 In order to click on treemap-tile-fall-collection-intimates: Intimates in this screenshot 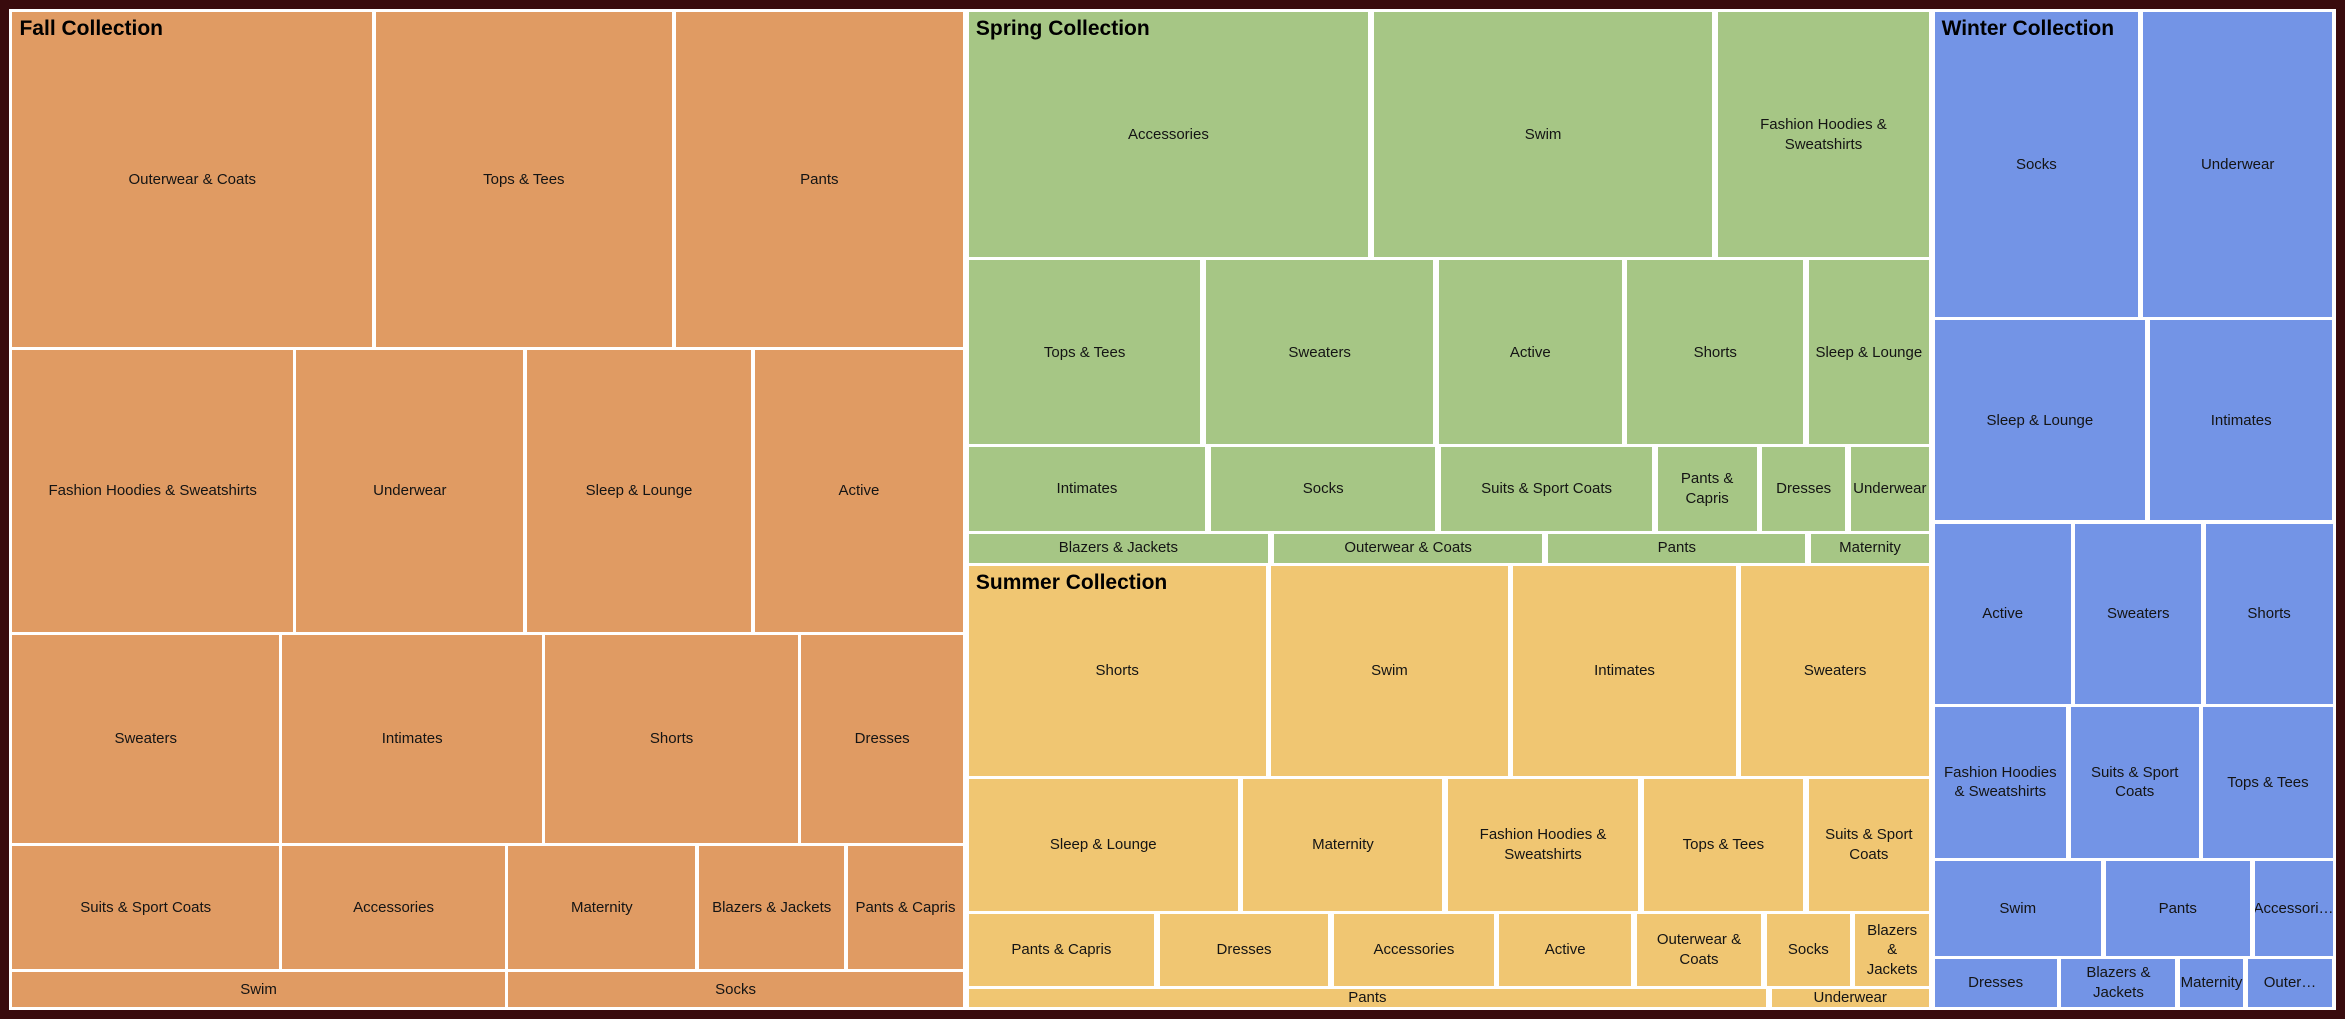, I will do `click(412, 738)`.